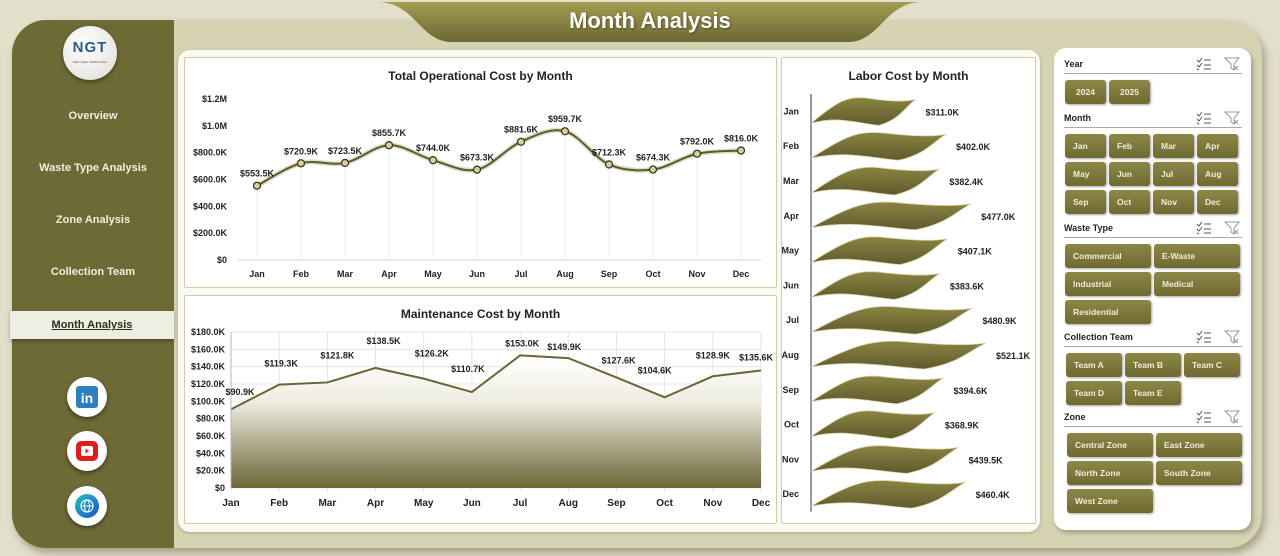 This screenshot has height=556, width=1280. What do you see at coordinates (1153, 365) in the screenshot?
I see `team-b-button: Team B` at bounding box center [1153, 365].